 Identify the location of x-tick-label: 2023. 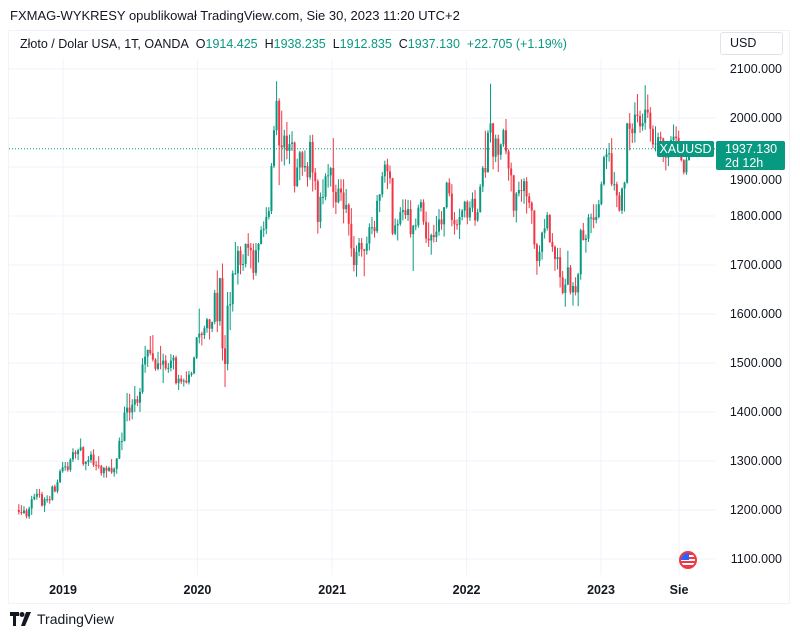
(601, 590).